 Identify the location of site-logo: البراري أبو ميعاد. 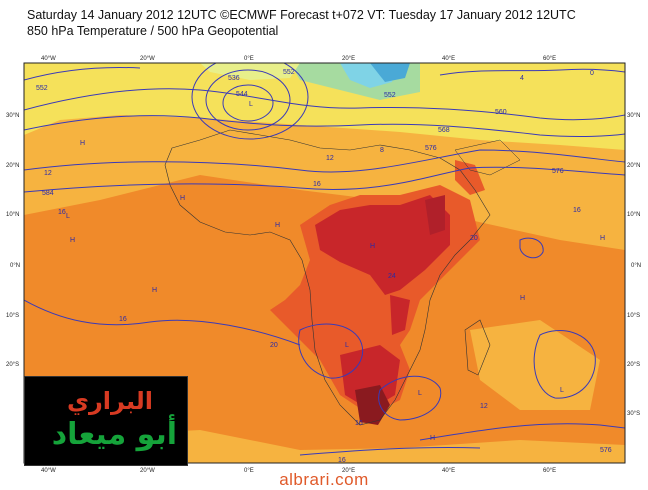
(106, 421).